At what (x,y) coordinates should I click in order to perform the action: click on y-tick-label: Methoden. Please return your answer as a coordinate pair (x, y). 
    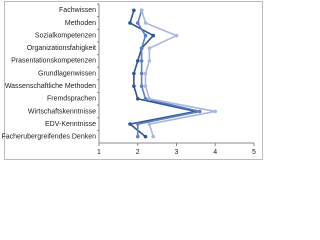
    Looking at the image, I should click on (80, 23).